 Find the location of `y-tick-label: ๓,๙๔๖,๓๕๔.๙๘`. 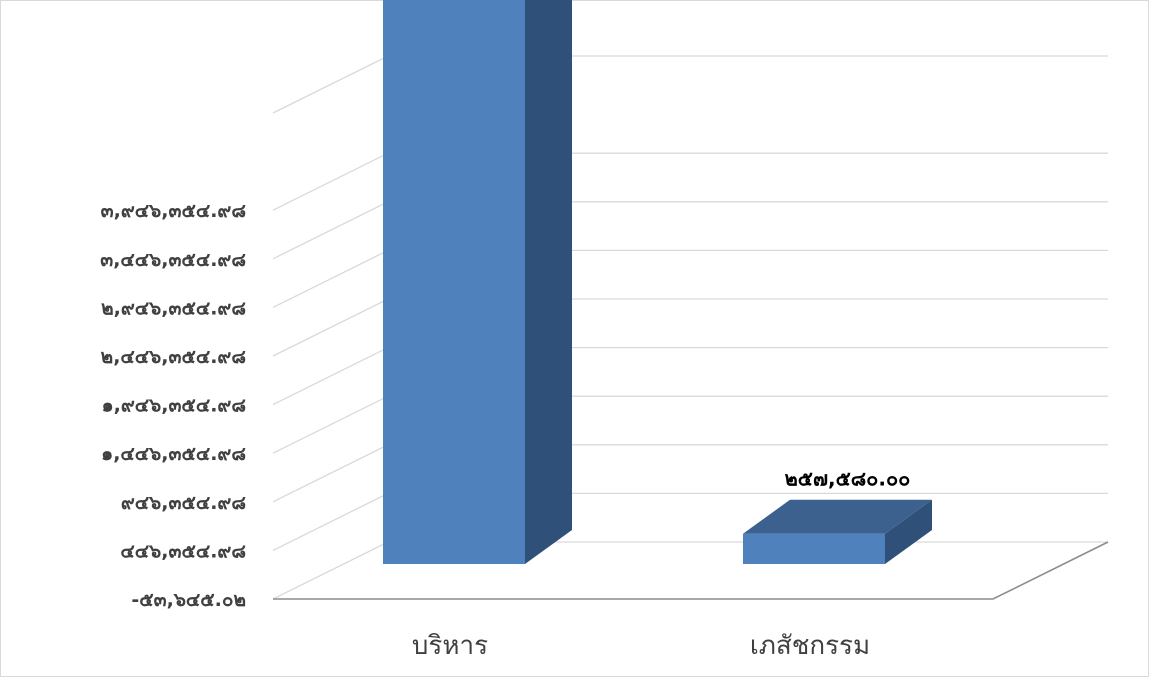

y-tick-label: ๓,๙๔๖,๓๕๔.๙๘ is located at coordinates (173, 211).